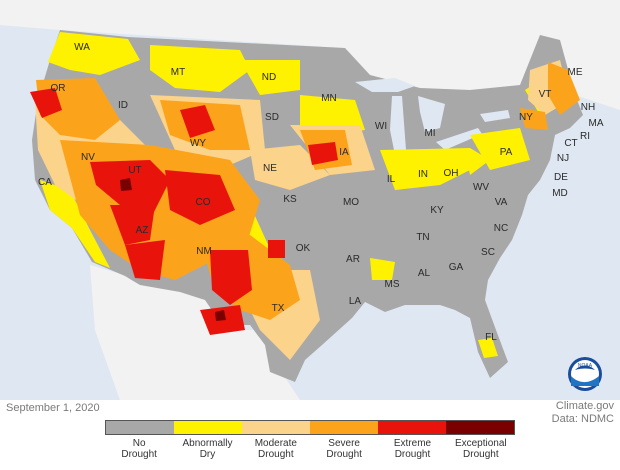  I want to click on state-label: FL, so click(491, 337).